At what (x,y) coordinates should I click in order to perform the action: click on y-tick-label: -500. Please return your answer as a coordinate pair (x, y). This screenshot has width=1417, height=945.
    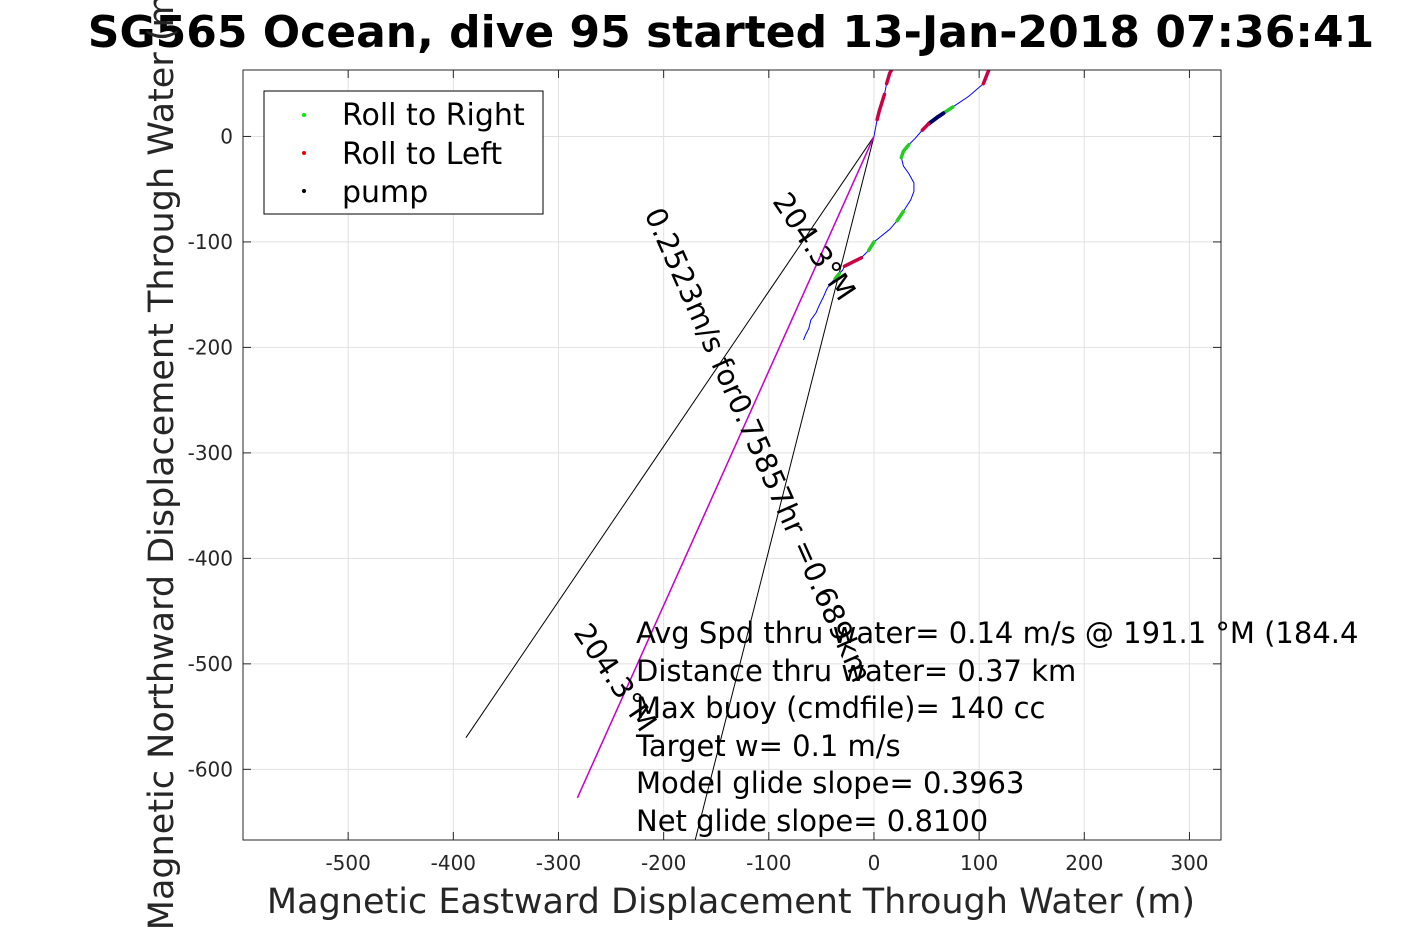
    Looking at the image, I should click on (210, 664).